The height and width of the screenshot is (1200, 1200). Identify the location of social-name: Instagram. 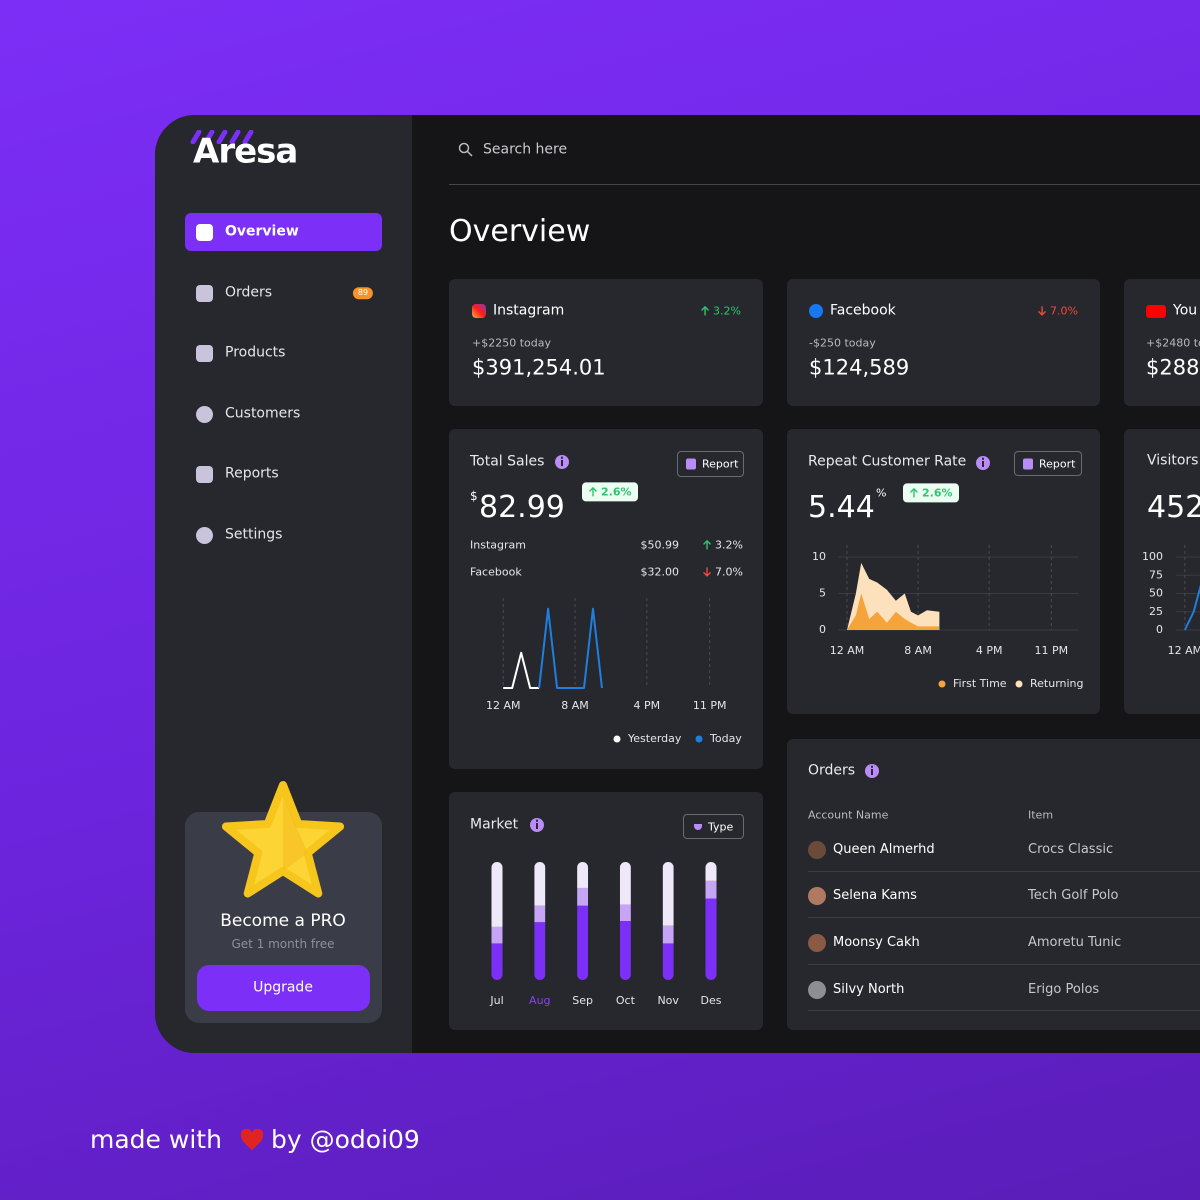
(529, 310).